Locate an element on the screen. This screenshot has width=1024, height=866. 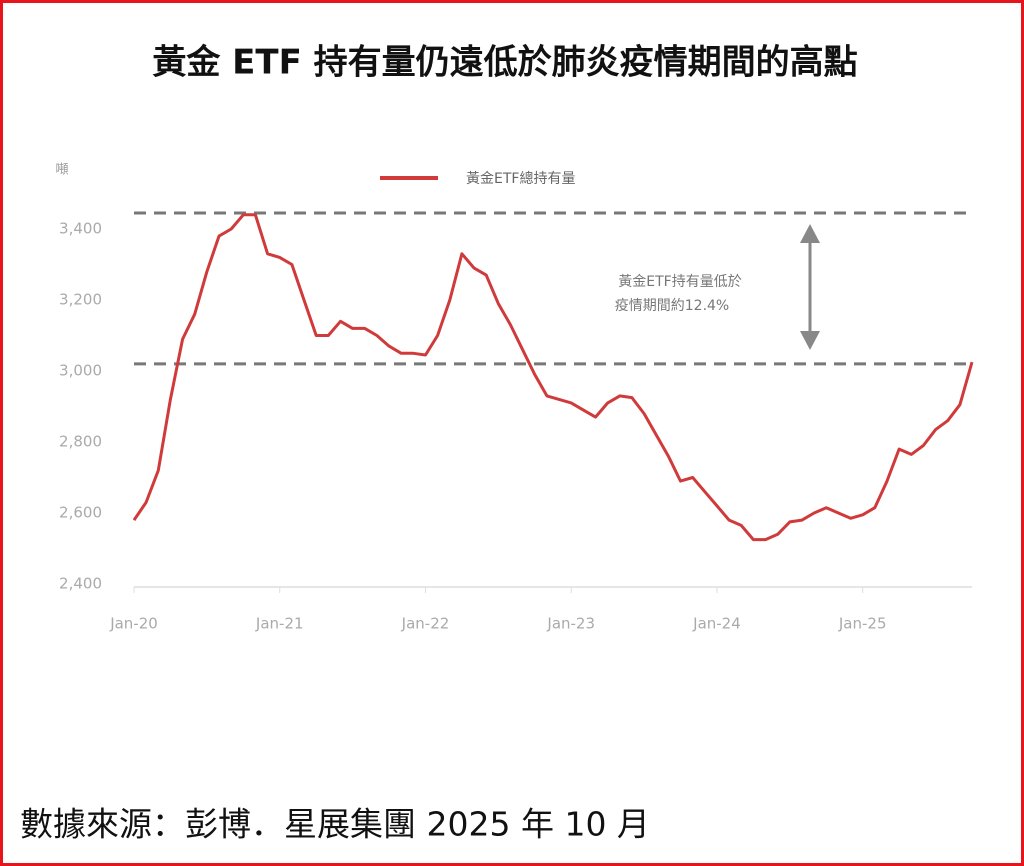
footer: 數據來源：彭博．星展集團 2025 年 10 月 is located at coordinates (335, 824).